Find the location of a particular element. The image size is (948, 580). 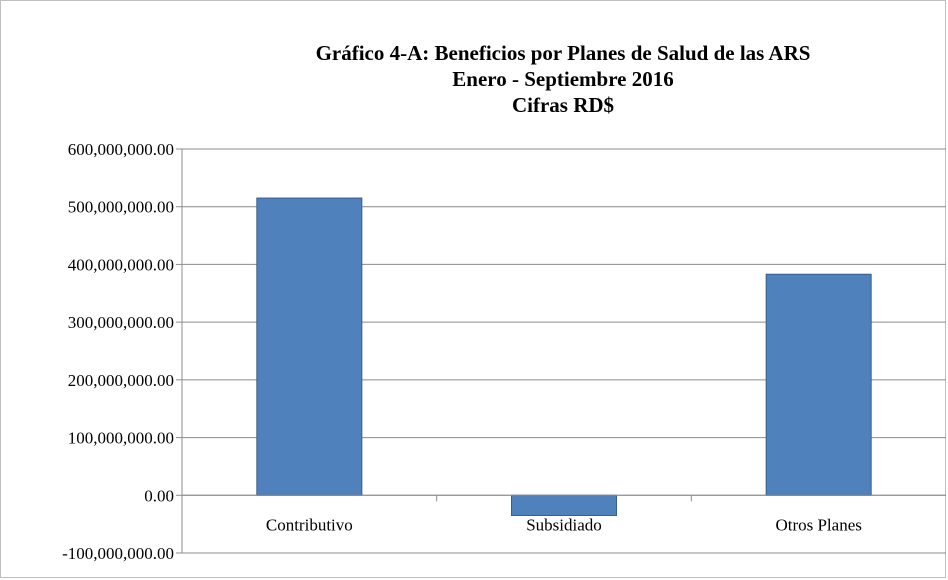

y-tick-label: 400,000,000.00 is located at coordinates (121, 264).